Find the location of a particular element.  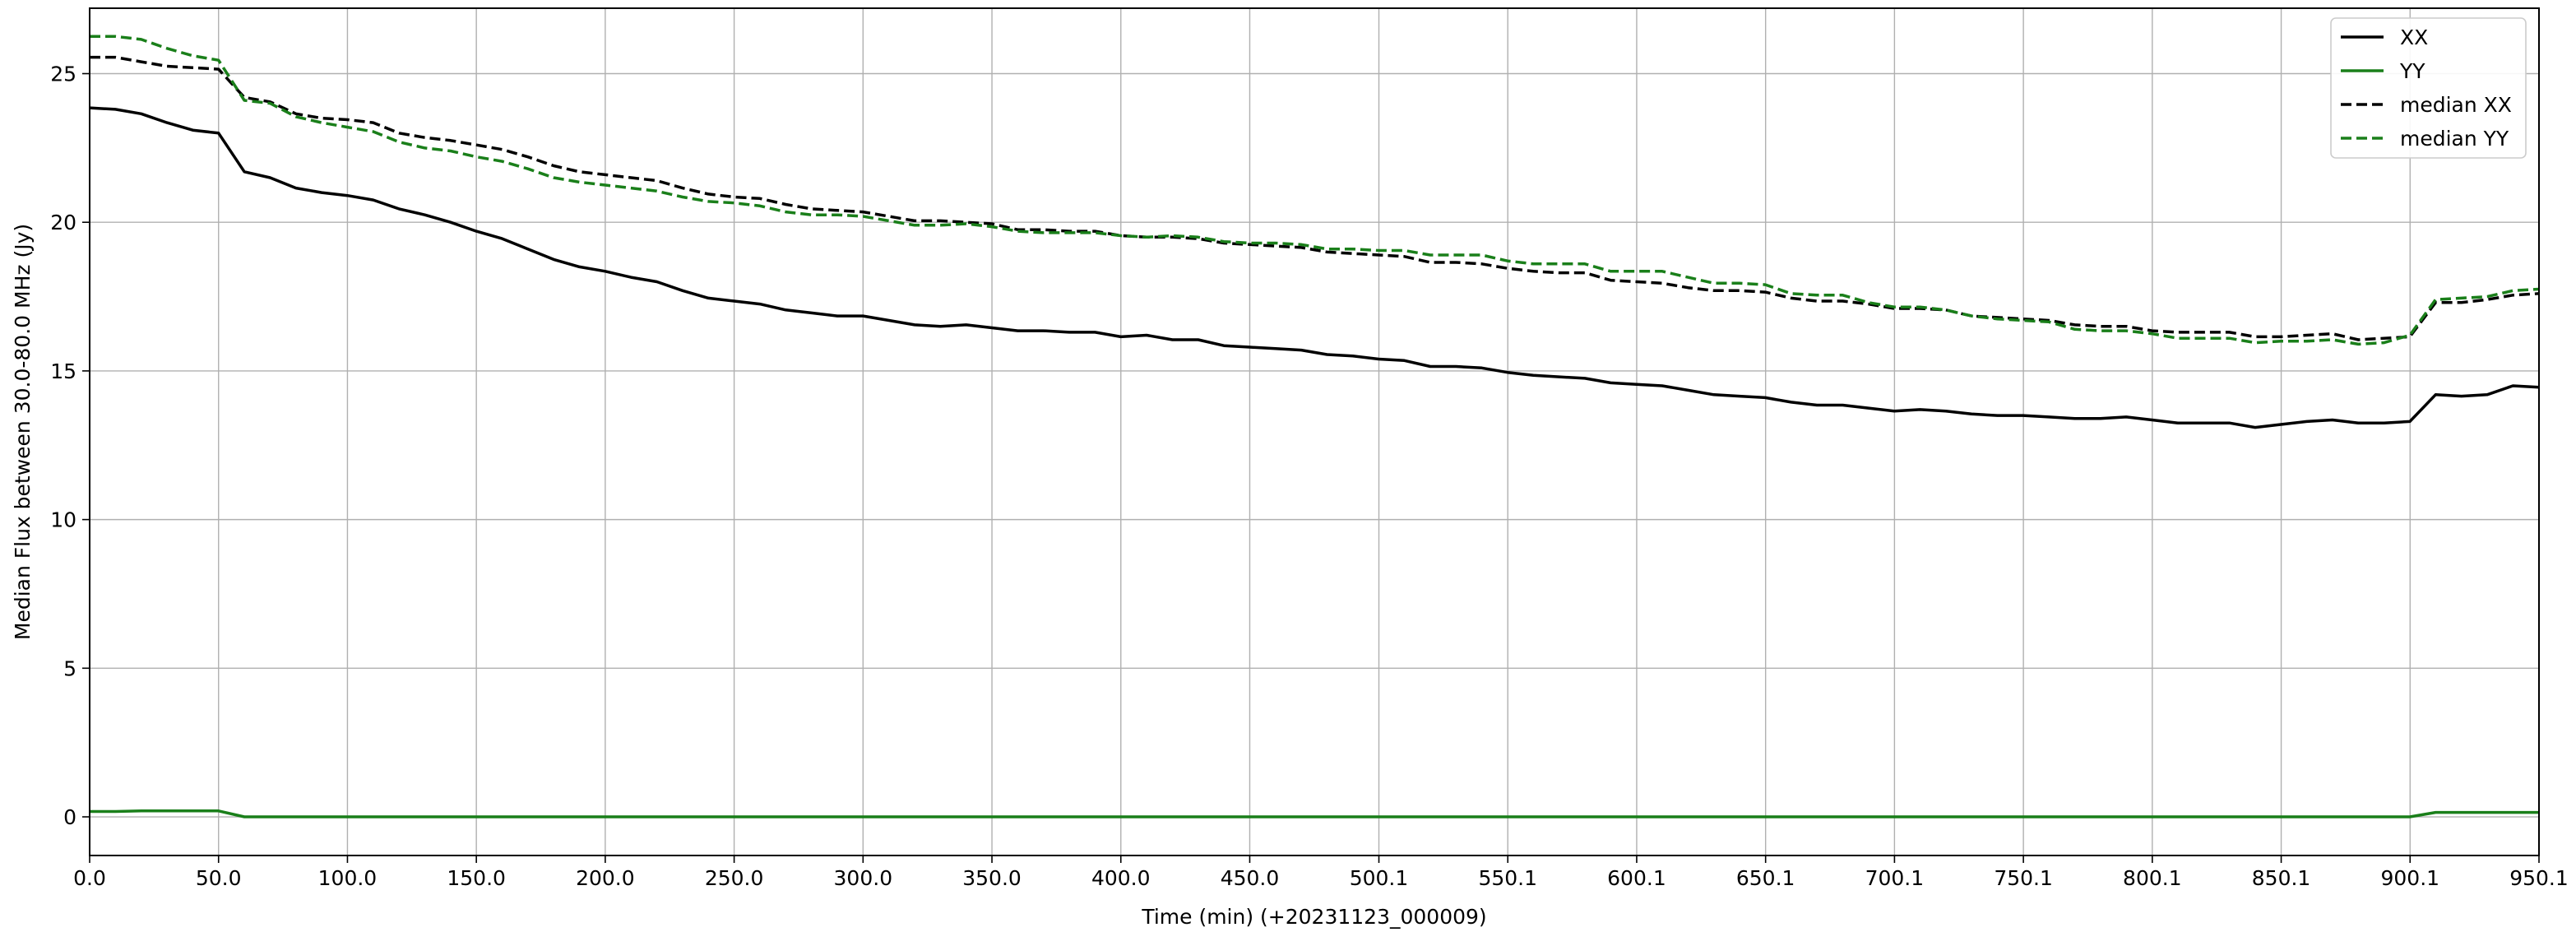

x-tick-label: 800.1 is located at coordinates (2152, 878).